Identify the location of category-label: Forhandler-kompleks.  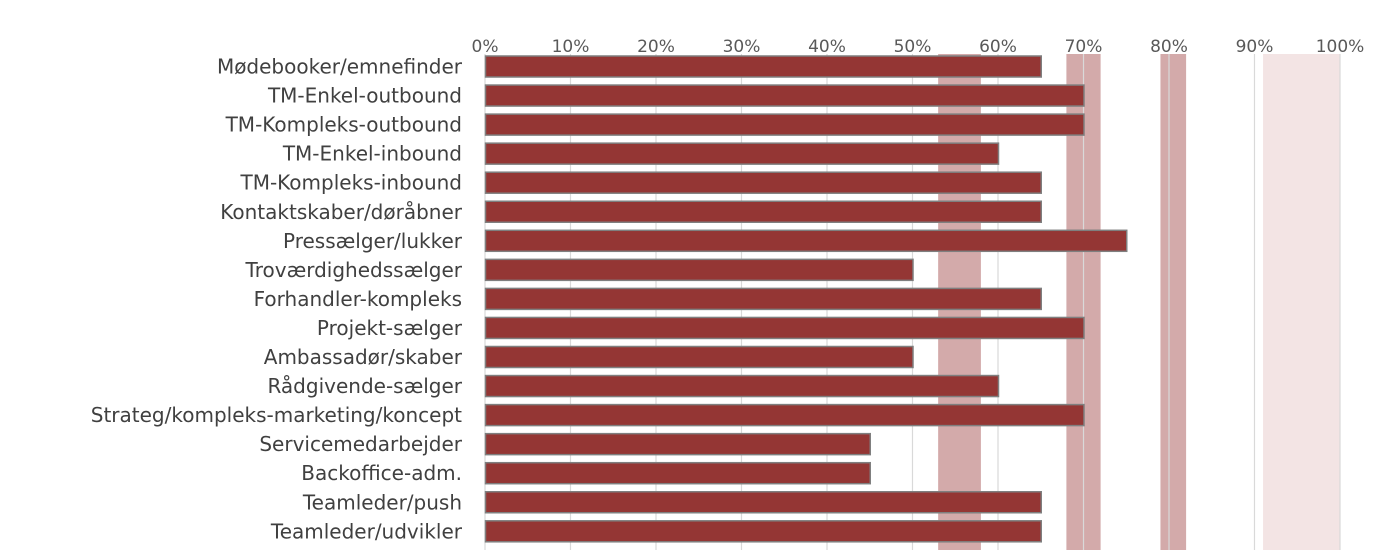
(358, 299).